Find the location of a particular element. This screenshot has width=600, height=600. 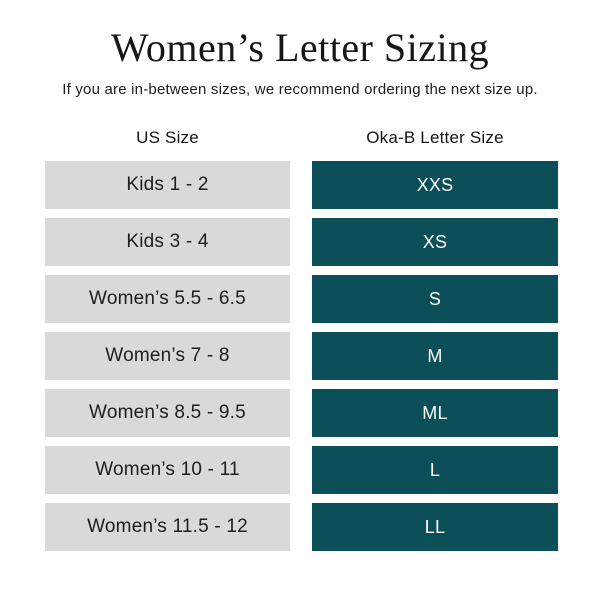

letter-size-cell: XXS is located at coordinates (435, 185).